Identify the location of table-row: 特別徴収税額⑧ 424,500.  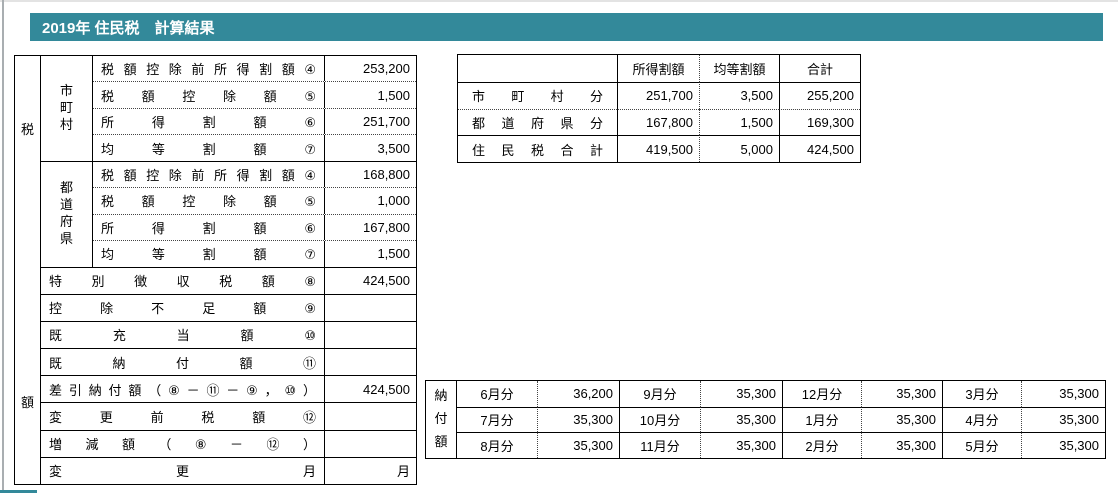
(228, 281).